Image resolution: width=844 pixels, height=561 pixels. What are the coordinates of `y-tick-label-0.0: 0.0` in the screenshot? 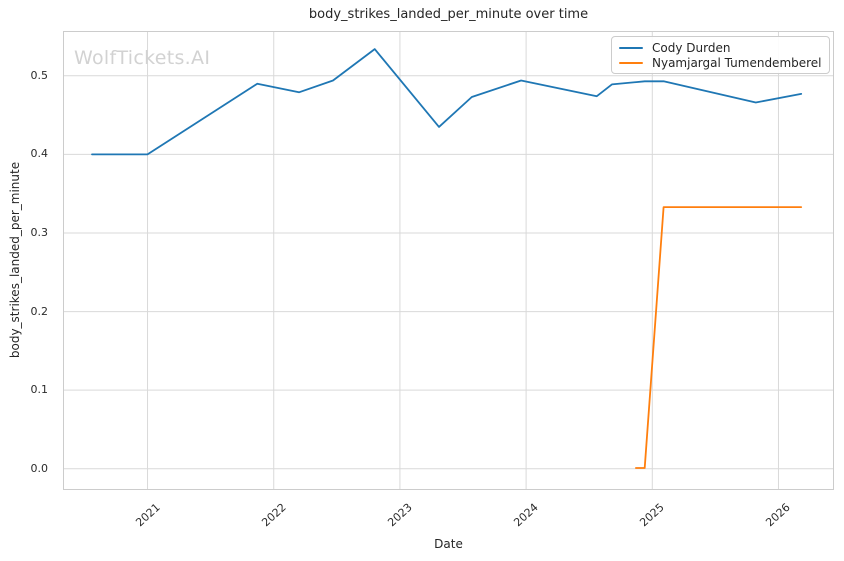 It's located at (39, 468).